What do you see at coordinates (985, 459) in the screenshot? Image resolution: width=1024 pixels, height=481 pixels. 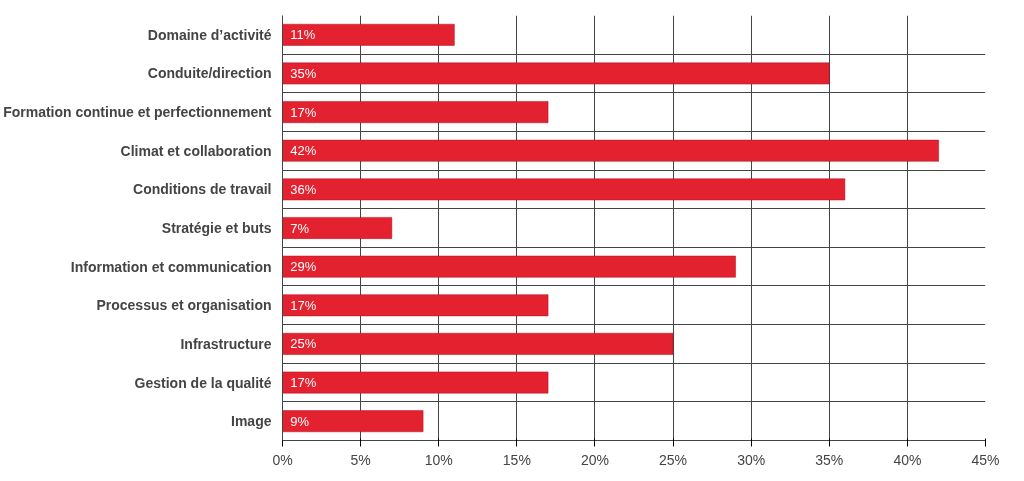 I see `x-tick-label: 45%` at bounding box center [985, 459].